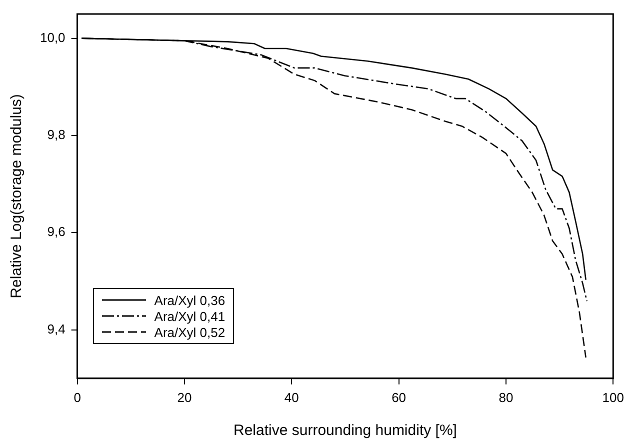 This screenshot has height=448, width=630. What do you see at coordinates (291, 397) in the screenshot?
I see `x-tick-label: 40` at bounding box center [291, 397].